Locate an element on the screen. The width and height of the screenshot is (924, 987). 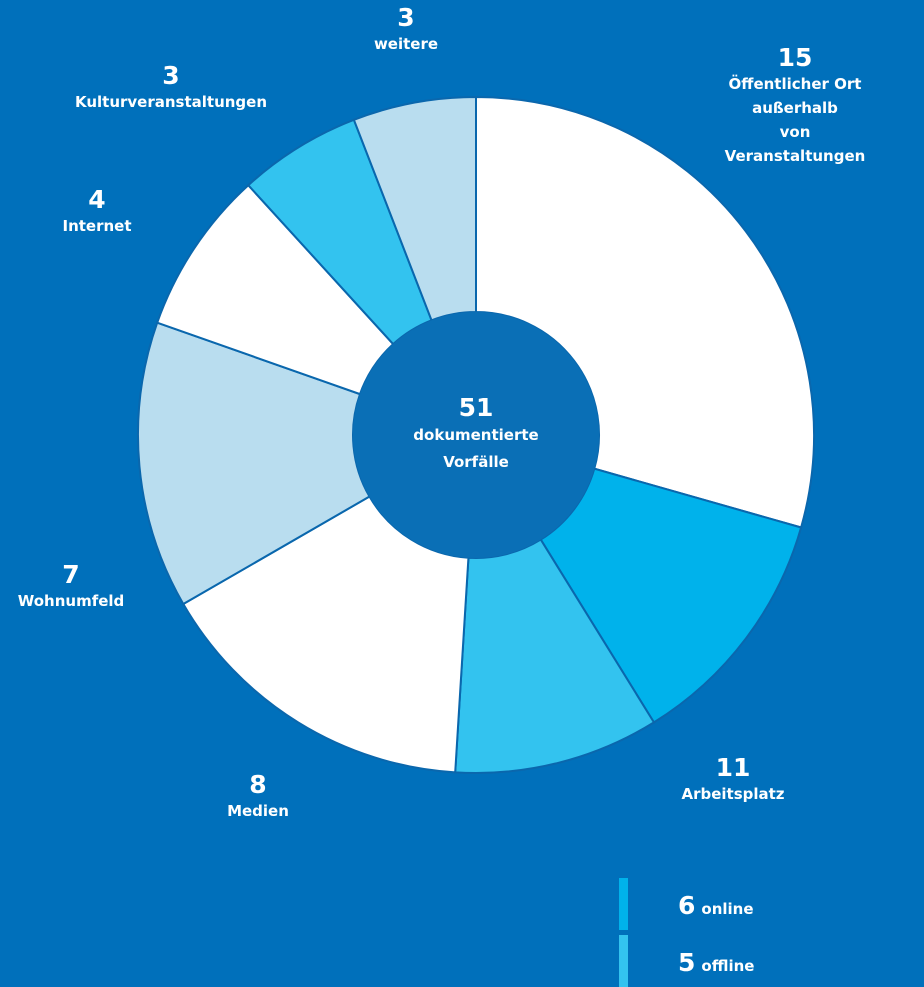
legend-name: offline is located at coordinates (728, 966).